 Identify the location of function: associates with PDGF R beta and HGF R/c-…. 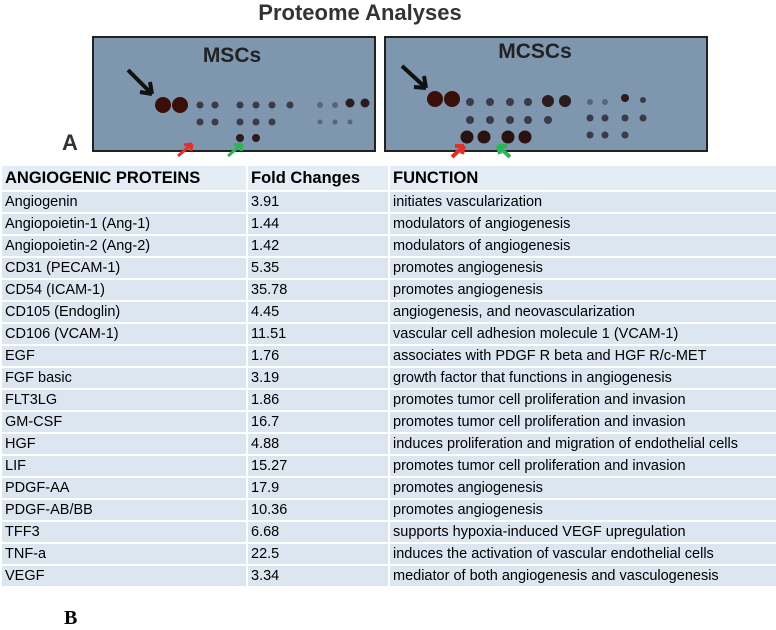
(582, 356).